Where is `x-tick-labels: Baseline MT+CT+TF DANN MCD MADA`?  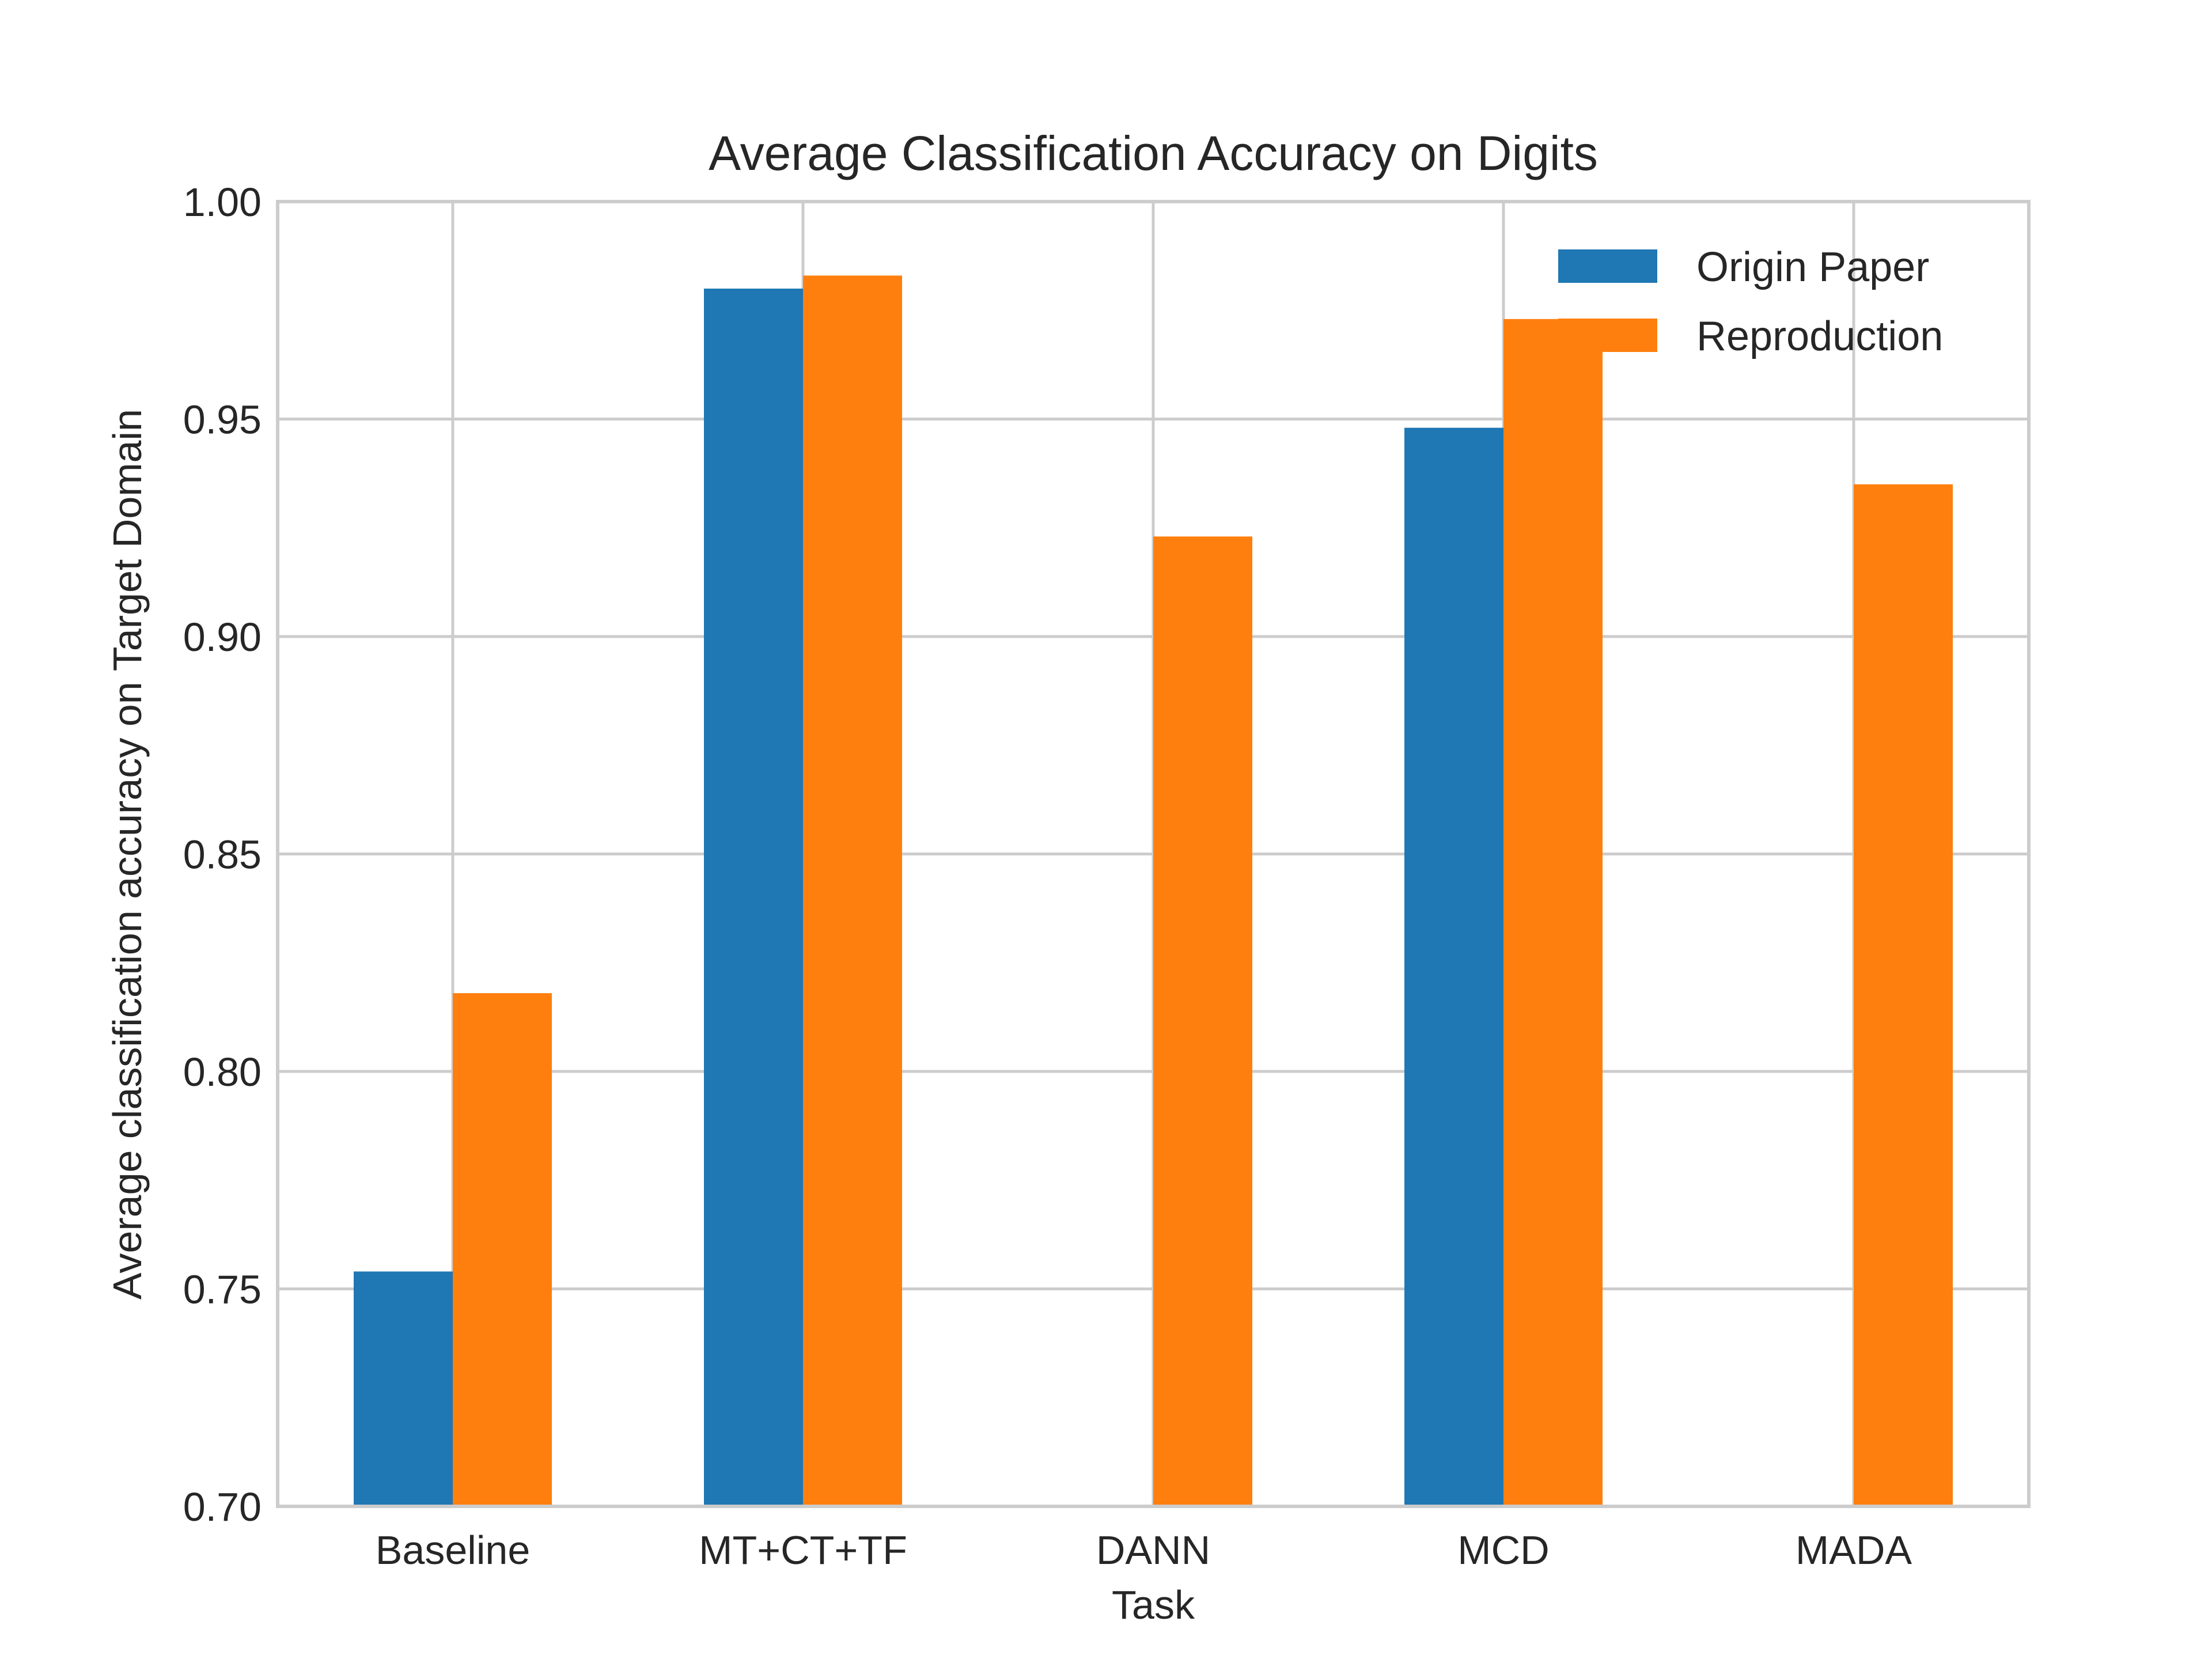
x-tick-labels: Baseline MT+CT+TF DANN MCD MADA is located at coordinates (1144, 1550).